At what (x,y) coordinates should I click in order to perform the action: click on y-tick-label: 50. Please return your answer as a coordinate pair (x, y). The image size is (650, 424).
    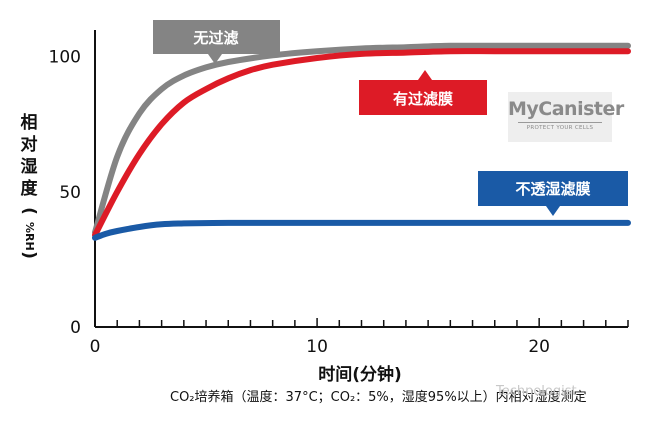
    Looking at the image, I should click on (70, 193).